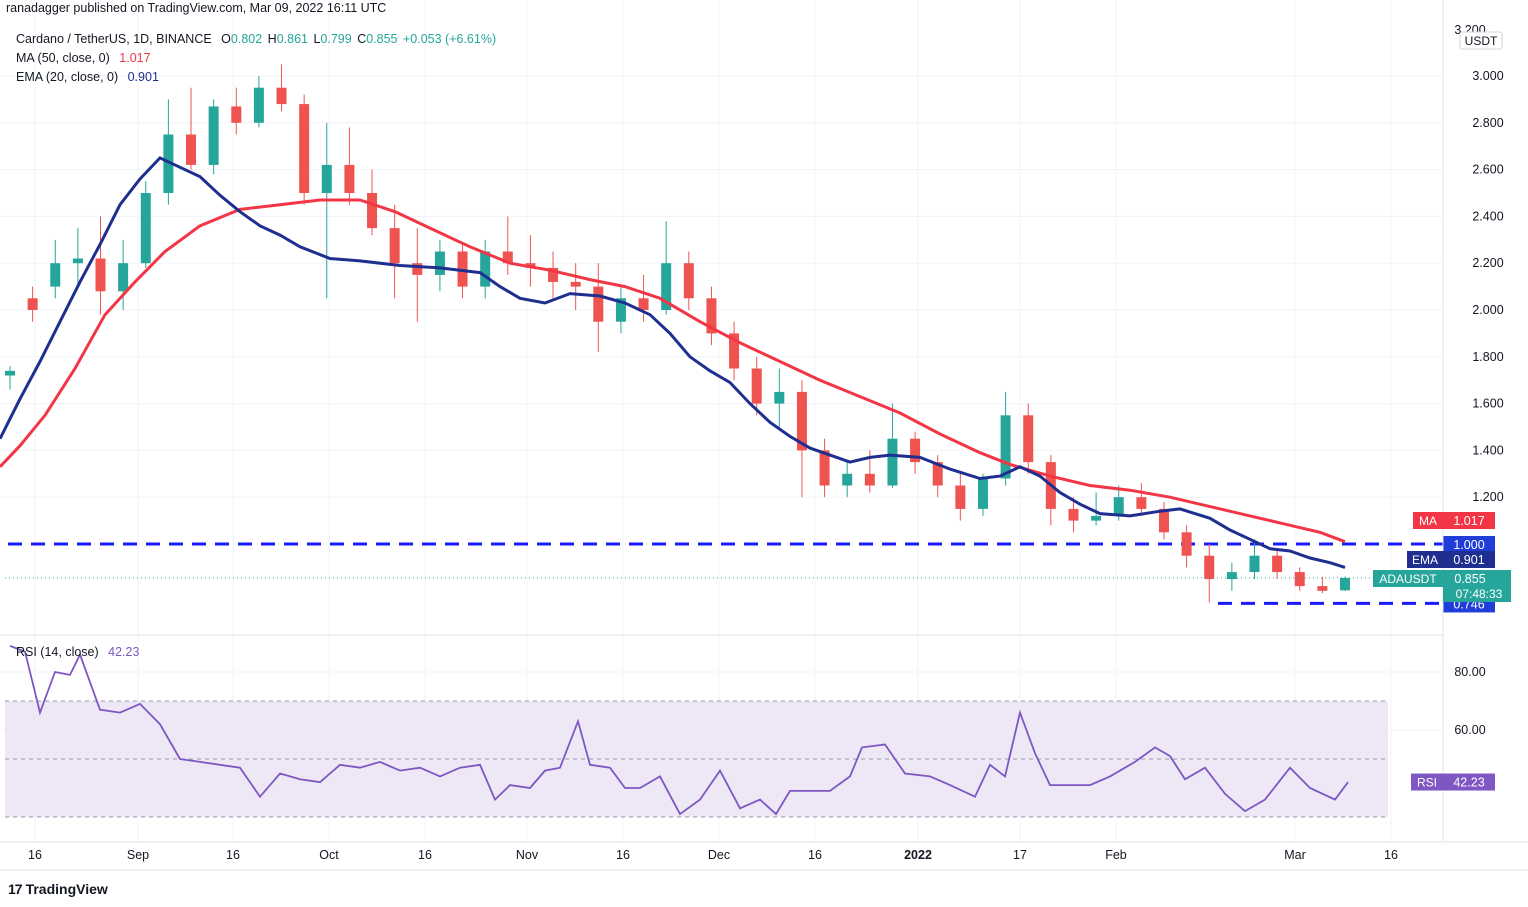 The height and width of the screenshot is (907, 1528). Describe the element at coordinates (66, 889) in the screenshot. I see `tradingview-logo-text: TradingView` at that location.